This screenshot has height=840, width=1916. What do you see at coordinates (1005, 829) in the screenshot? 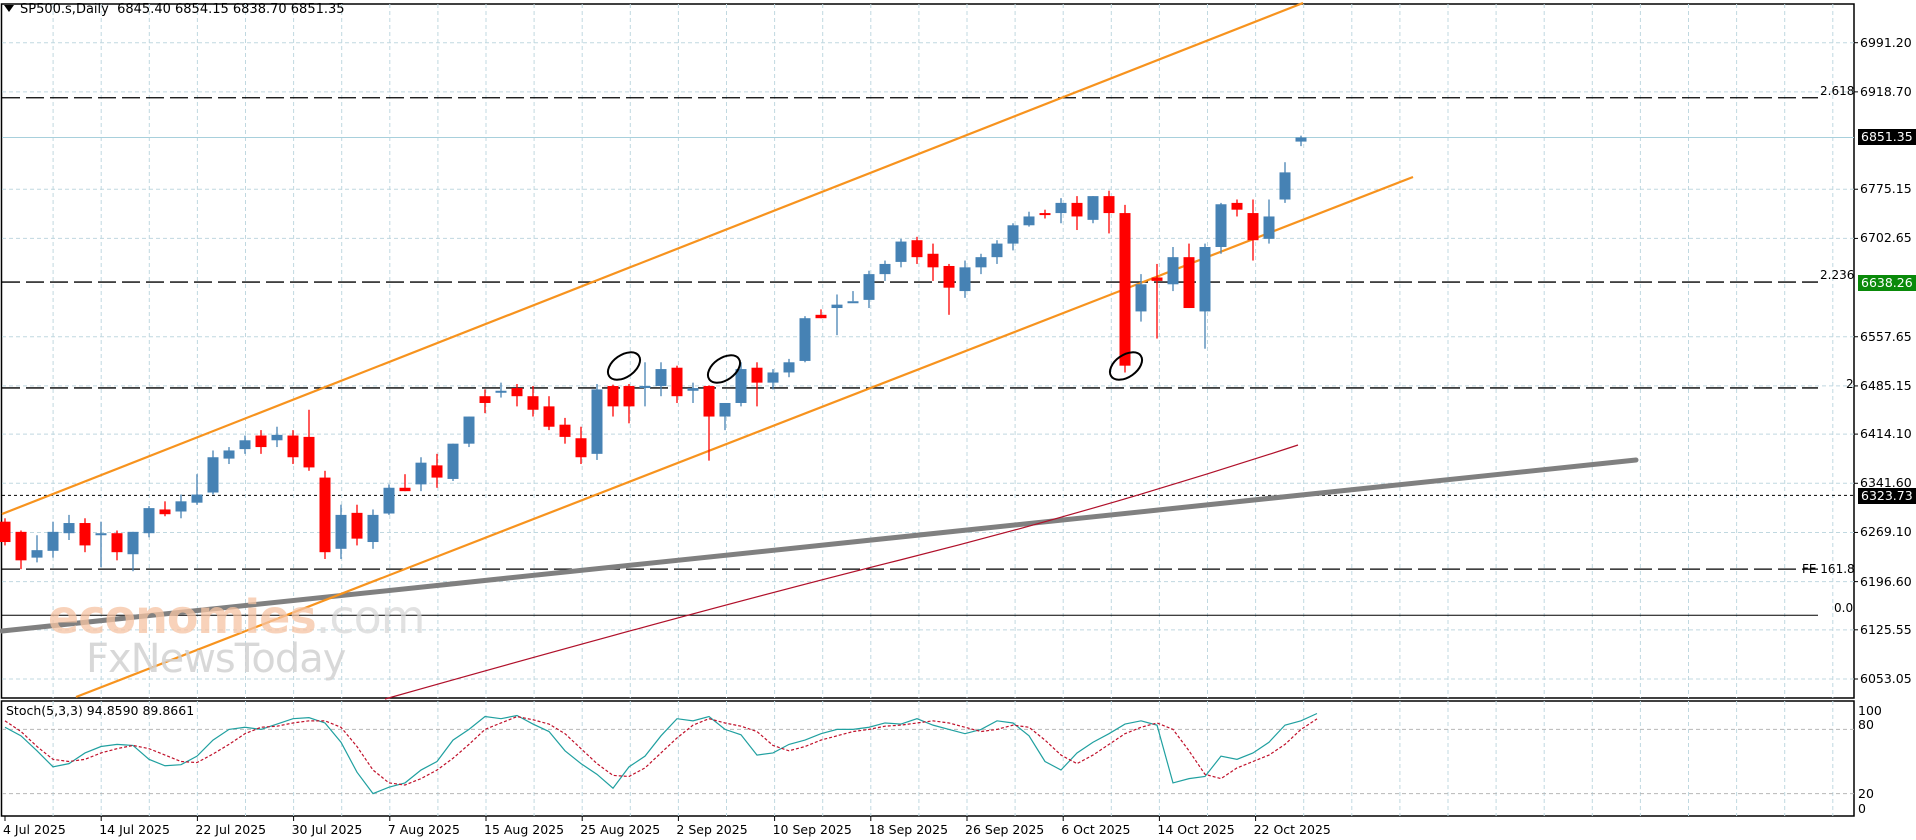
I see `date-tick-label: 26 Sep 2025` at bounding box center [1005, 829].